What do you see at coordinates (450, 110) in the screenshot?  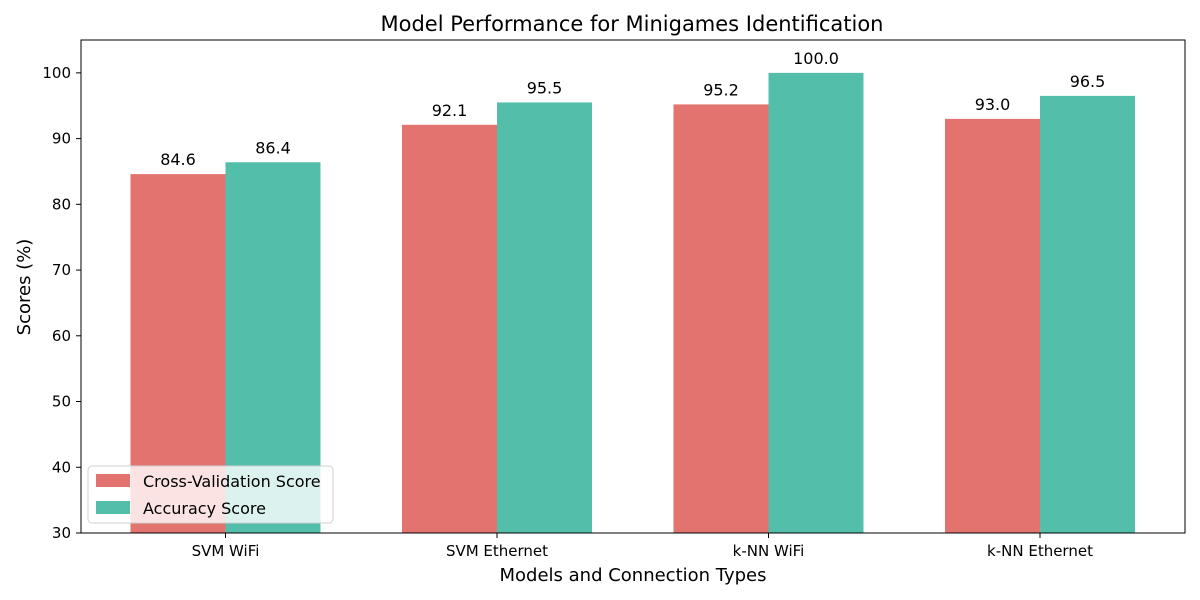 I see `data-label-cross-validation-1: 92.1` at bounding box center [450, 110].